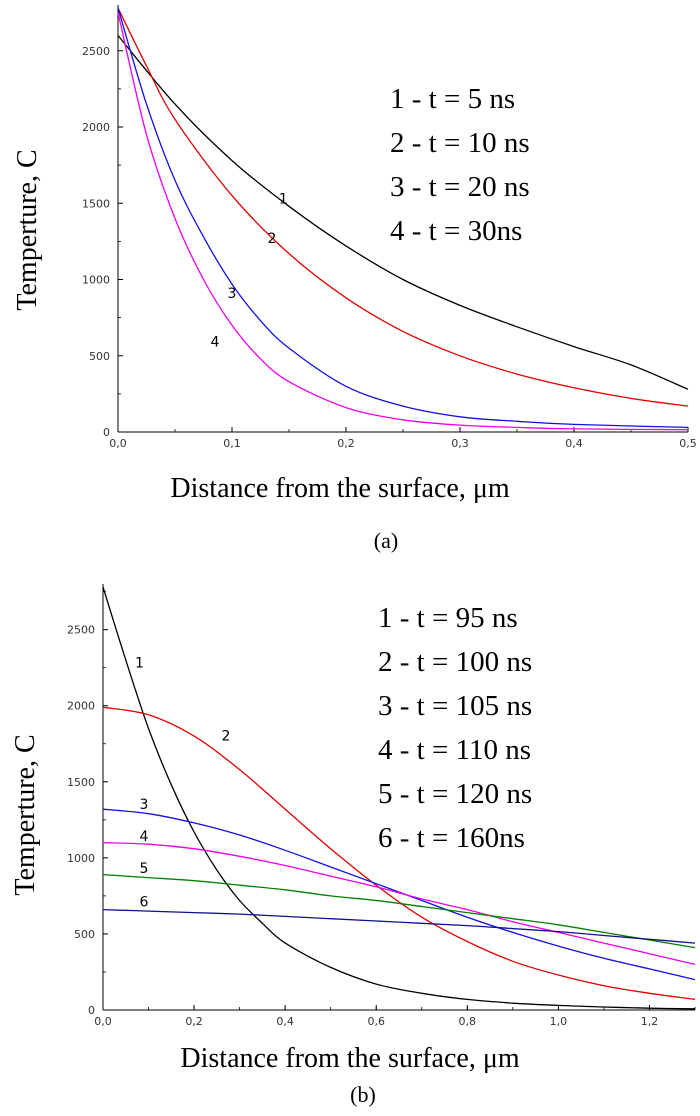  What do you see at coordinates (194, 1021) in the screenshot?
I see `chart-b-x-tick-label: 0,2` at bounding box center [194, 1021].